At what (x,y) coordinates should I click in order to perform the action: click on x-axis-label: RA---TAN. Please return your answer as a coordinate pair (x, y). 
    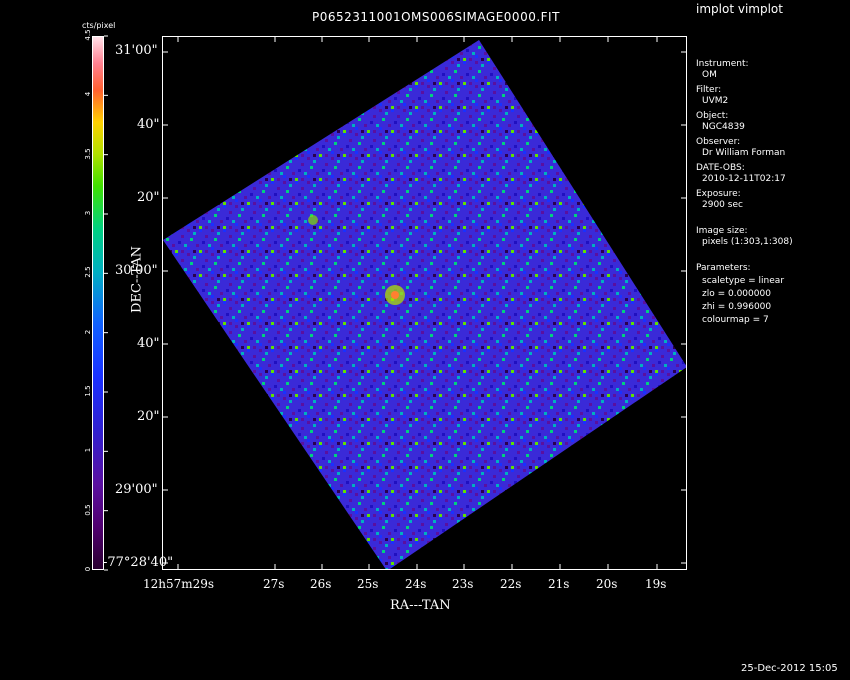
    Looking at the image, I should click on (420, 605).